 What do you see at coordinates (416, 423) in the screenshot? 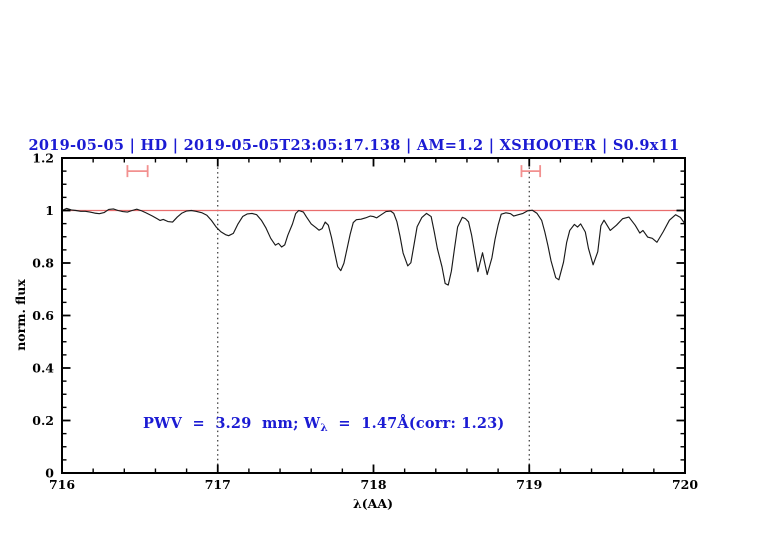
I see `equivalent-width-text: = 1.47Å(corr: 1.23)` at bounding box center [416, 423].